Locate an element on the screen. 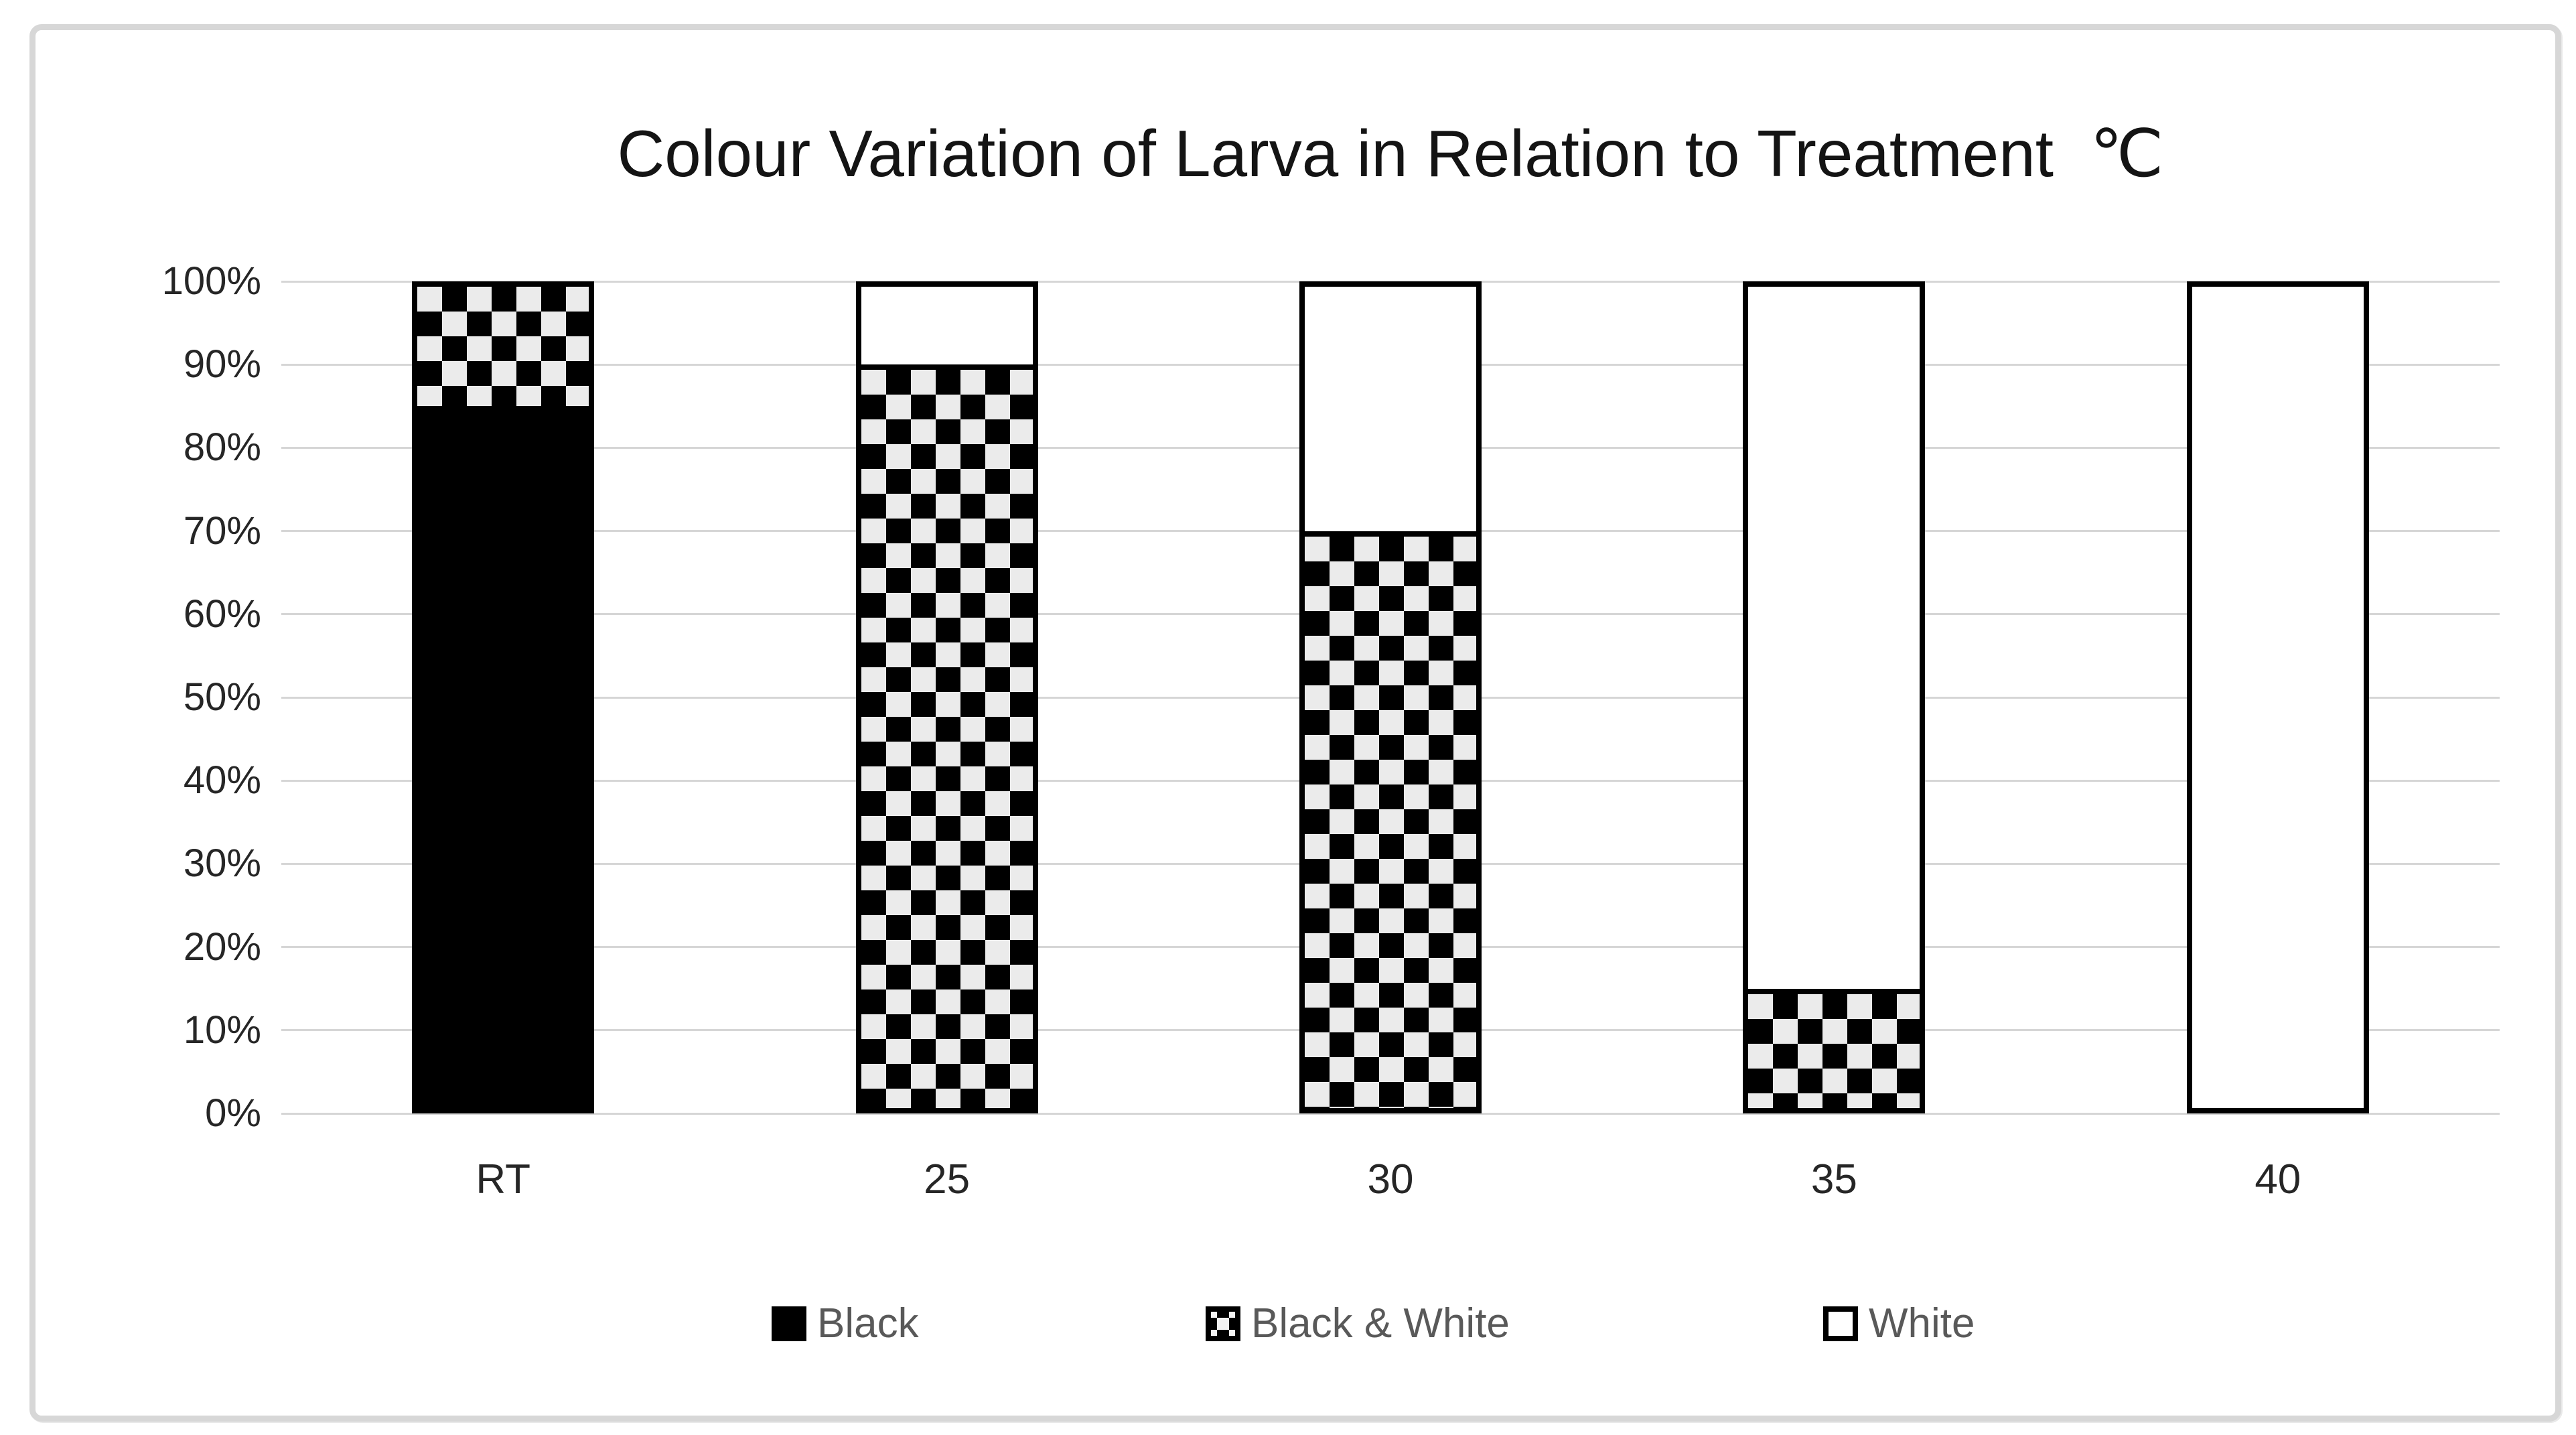 The image size is (2576, 1435). y-axis-tick-label: 20% is located at coordinates (222, 947).